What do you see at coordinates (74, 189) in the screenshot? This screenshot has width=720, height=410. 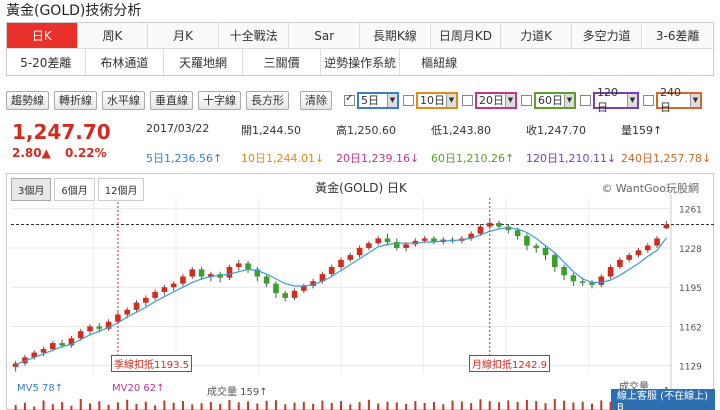 I see `period-button: 6個月` at bounding box center [74, 189].